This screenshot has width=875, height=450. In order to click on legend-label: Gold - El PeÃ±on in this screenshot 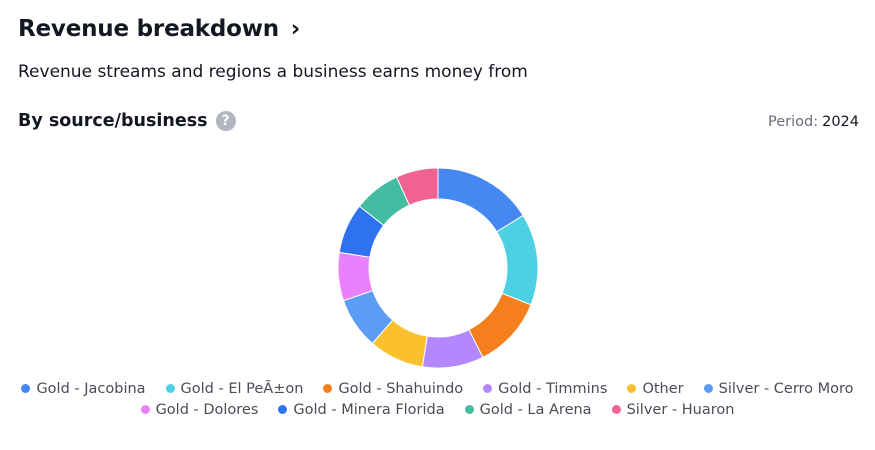, I will do `click(242, 388)`.